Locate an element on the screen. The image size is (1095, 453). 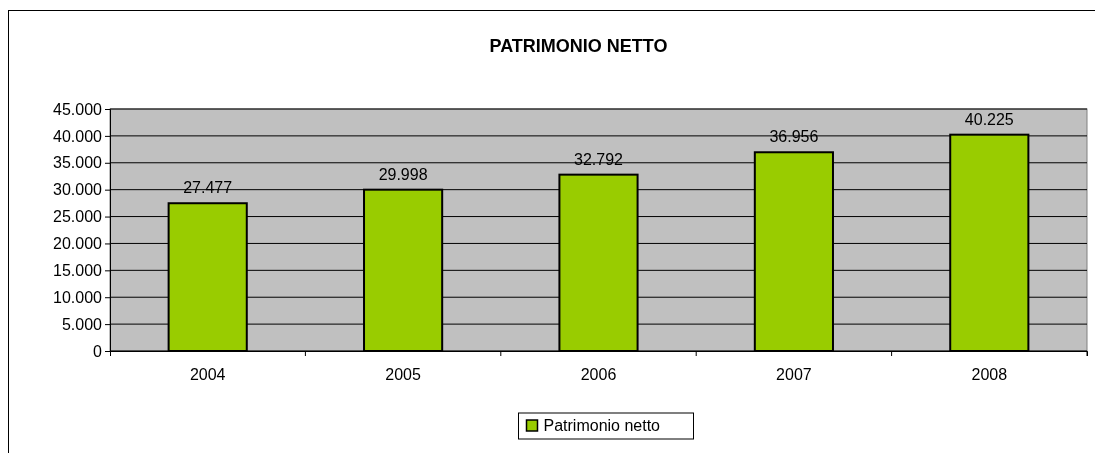
y-tick-label: 0 is located at coordinates (98, 351).